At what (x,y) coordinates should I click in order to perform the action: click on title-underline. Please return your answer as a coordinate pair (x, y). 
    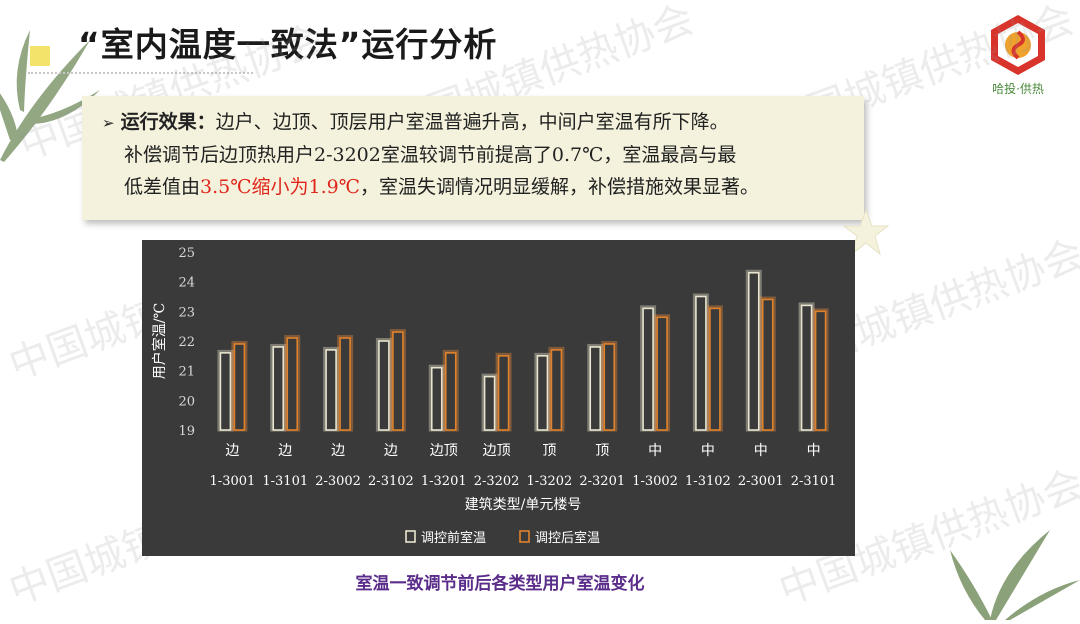
    Looking at the image, I should click on (140, 73).